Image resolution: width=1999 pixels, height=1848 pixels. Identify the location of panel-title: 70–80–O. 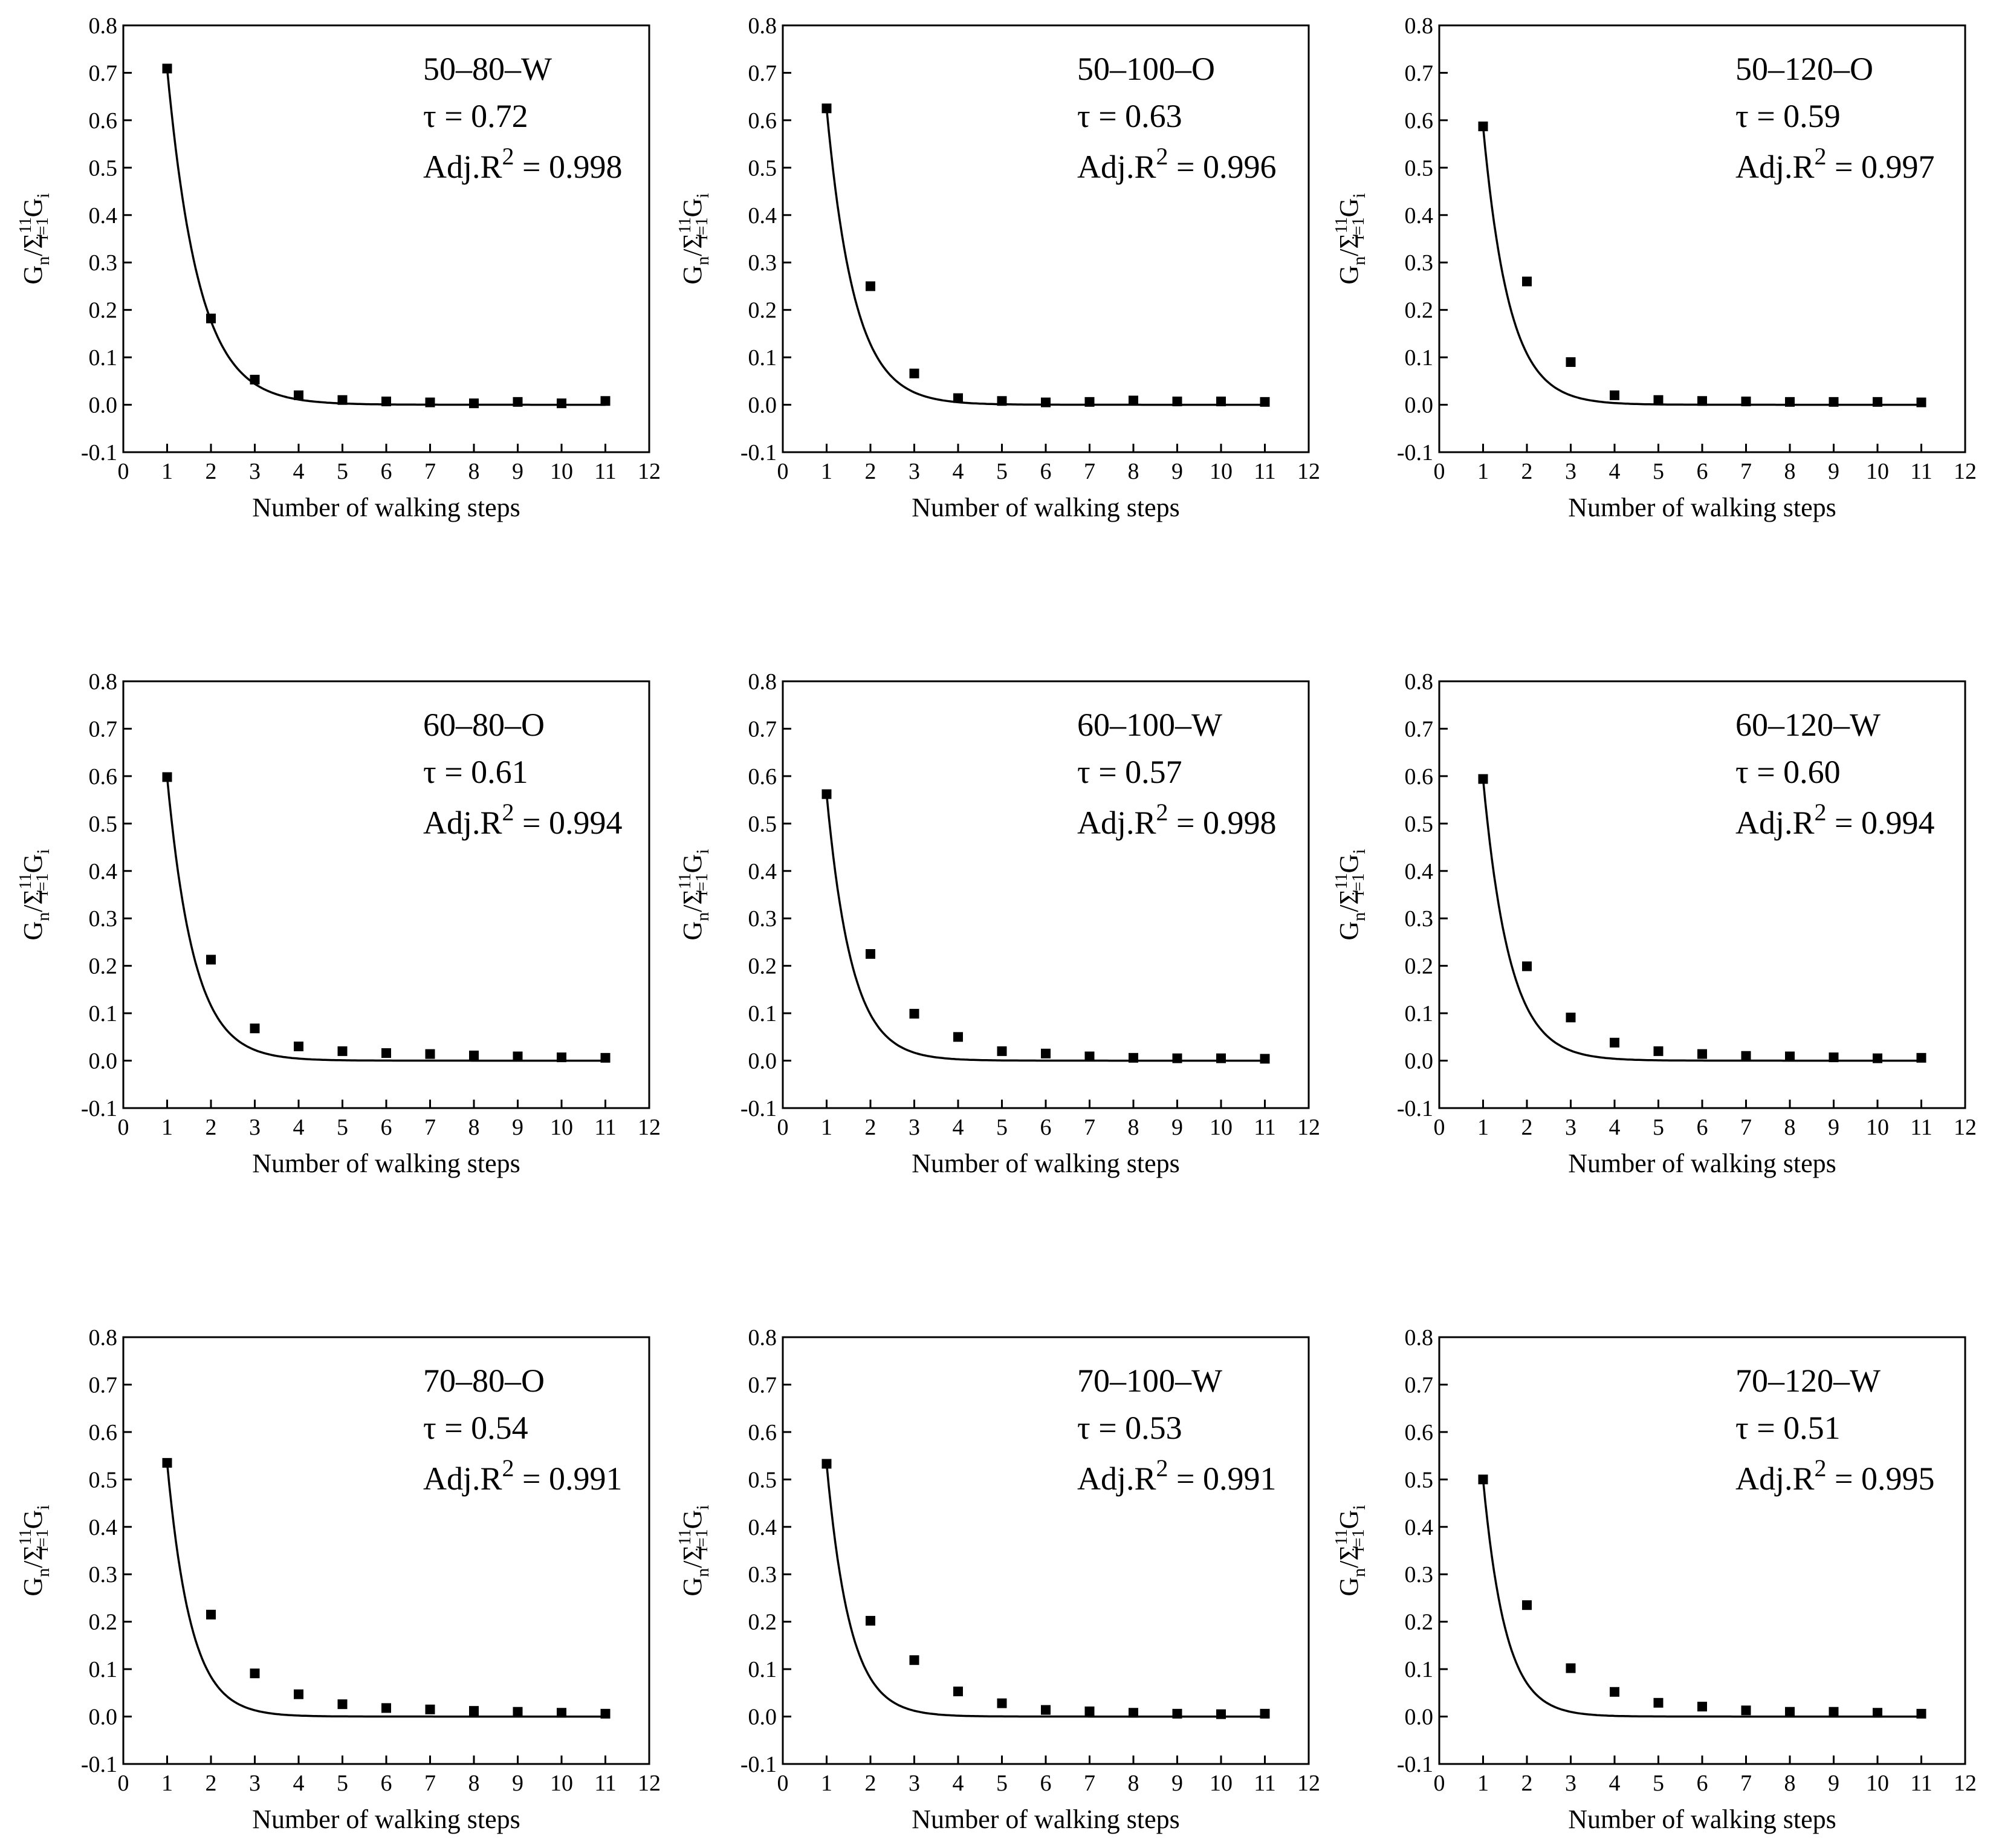
(484, 1381).